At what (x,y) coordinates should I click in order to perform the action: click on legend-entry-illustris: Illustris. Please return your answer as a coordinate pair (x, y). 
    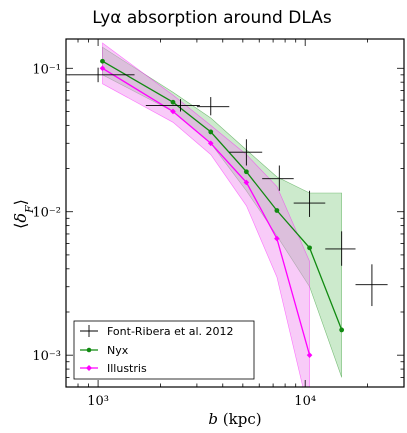
    Looking at the image, I should click on (113, 368).